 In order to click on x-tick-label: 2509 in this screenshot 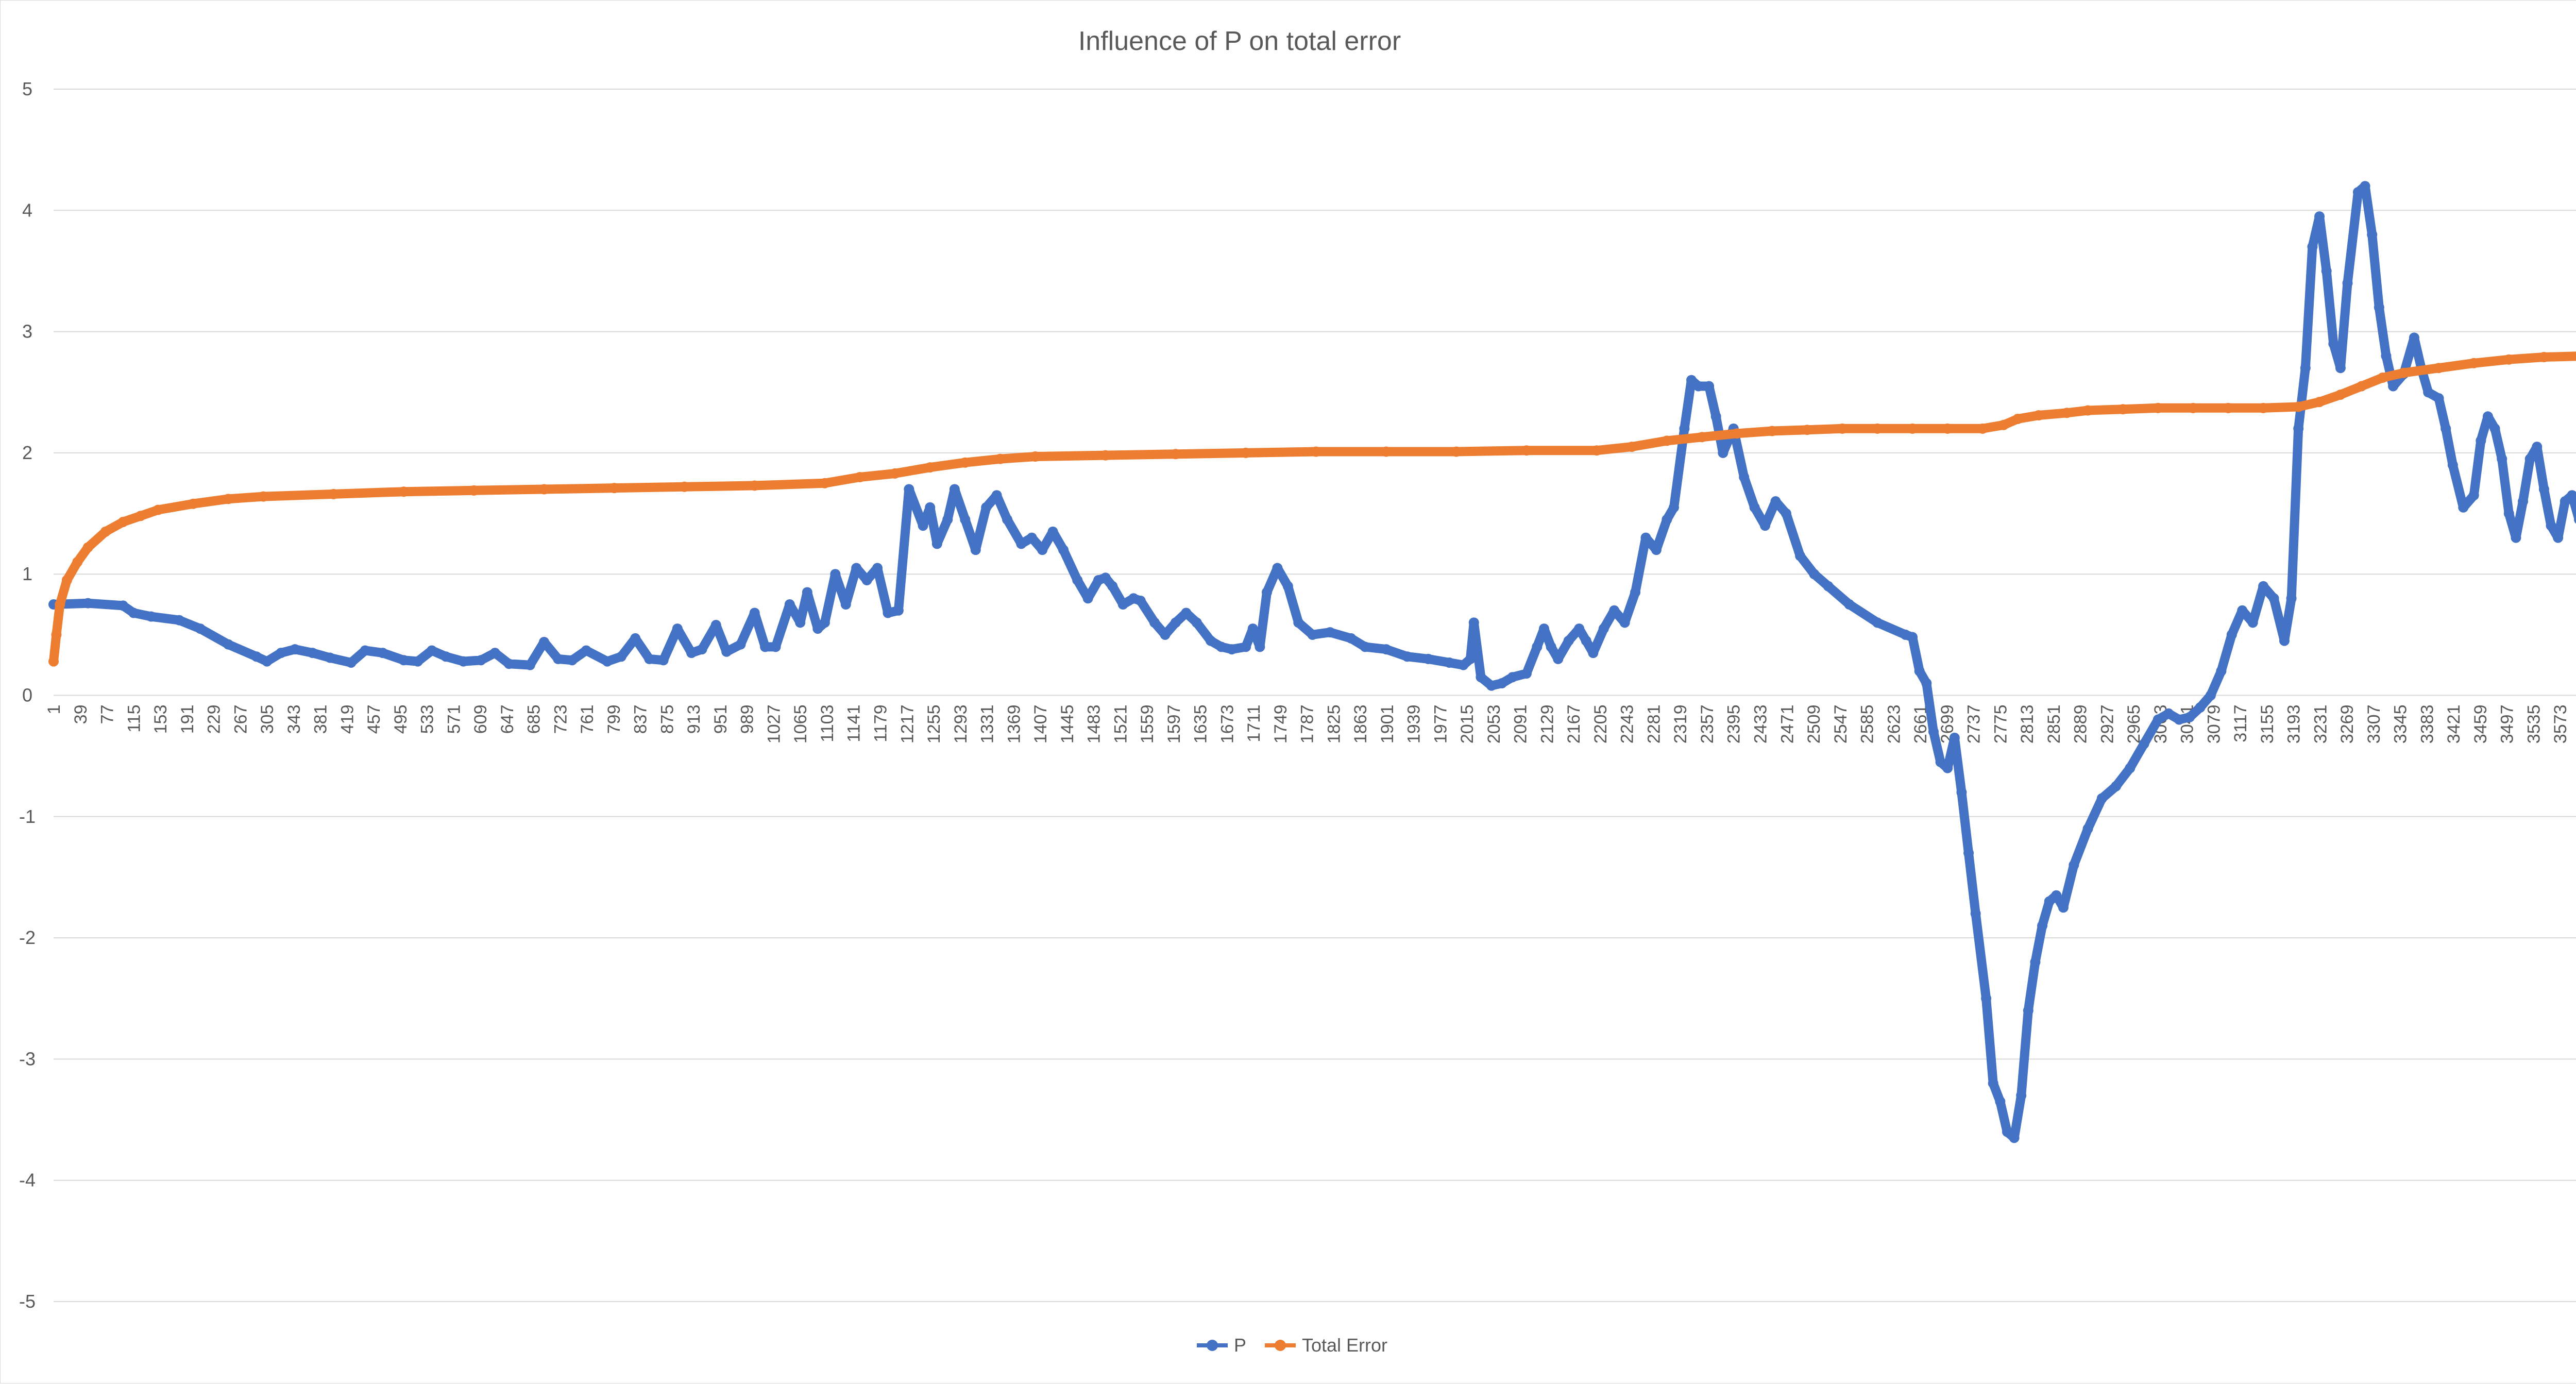, I will do `click(1814, 724)`.